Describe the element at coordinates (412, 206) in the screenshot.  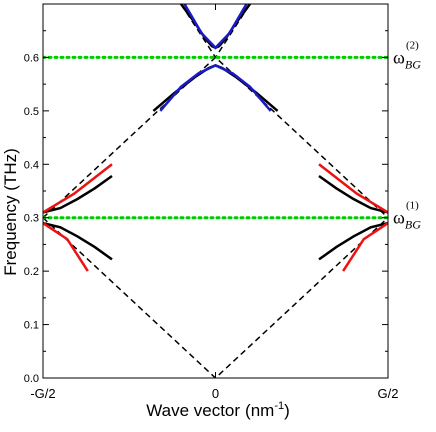
I see `annotation-sup-1: (1)` at that location.